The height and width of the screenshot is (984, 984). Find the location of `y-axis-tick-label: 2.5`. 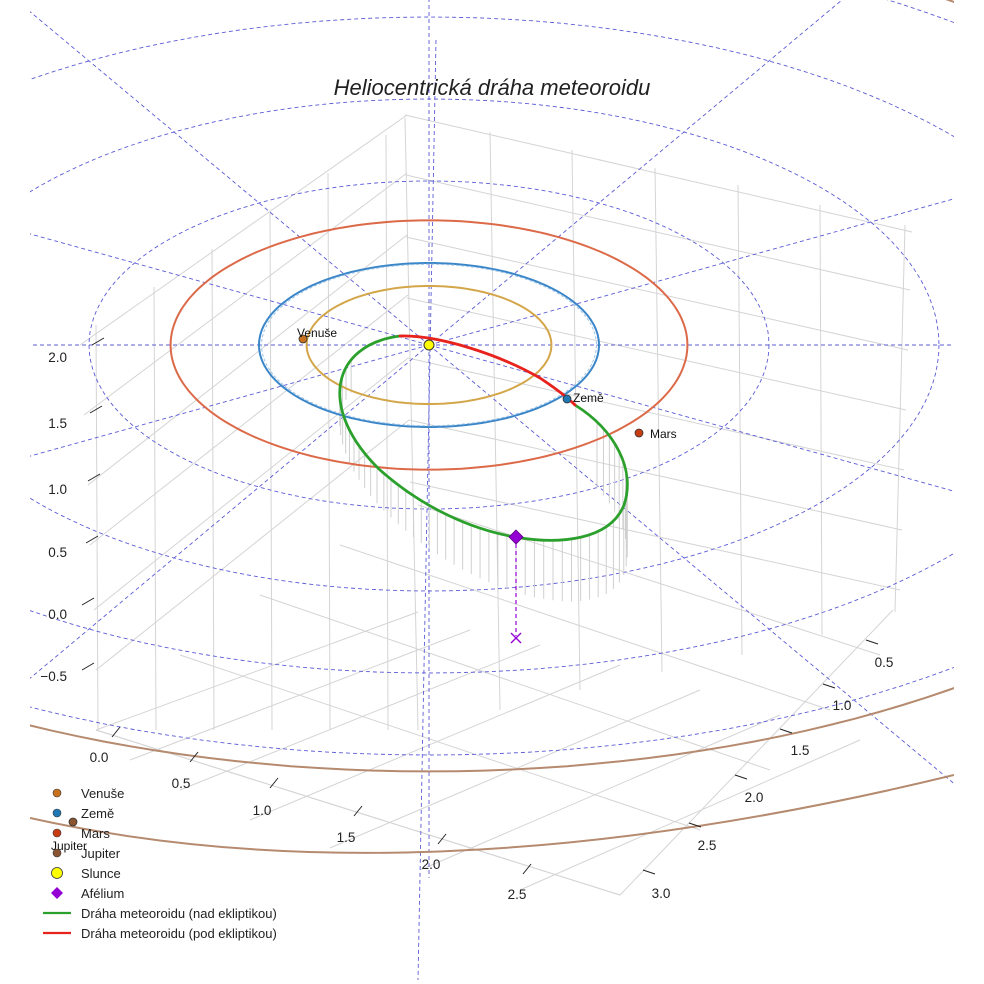

y-axis-tick-label: 2.5 is located at coordinates (707, 845).